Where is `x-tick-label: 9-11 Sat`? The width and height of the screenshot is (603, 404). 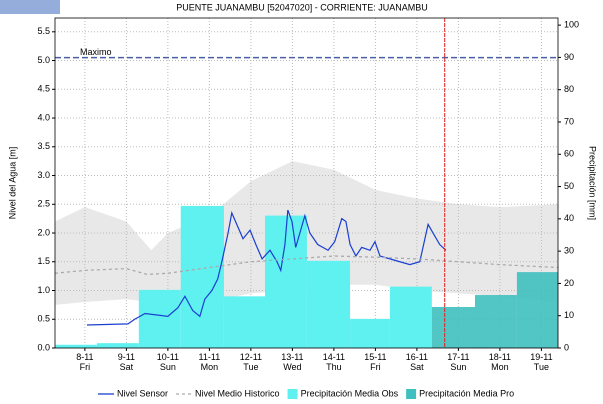
x-tick-label: 9-11 Sat is located at coordinates (126, 362).